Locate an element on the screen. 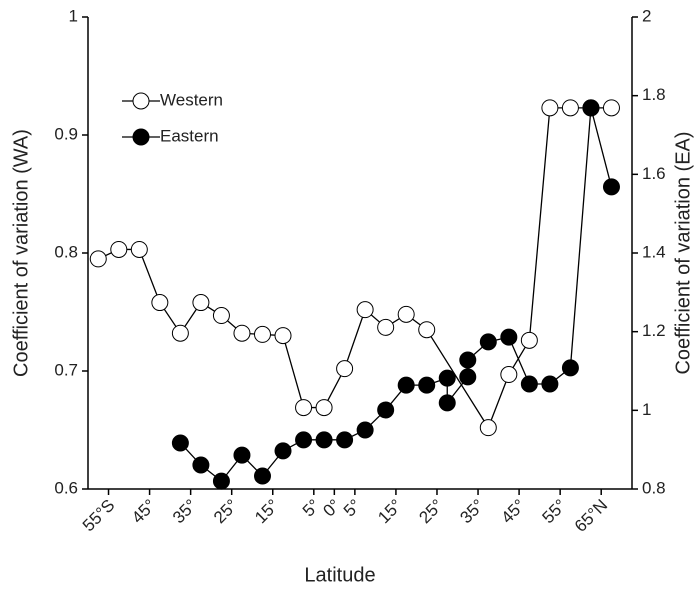  y2-axis-title: Coefficient of variation (EA) is located at coordinates (683, 252).